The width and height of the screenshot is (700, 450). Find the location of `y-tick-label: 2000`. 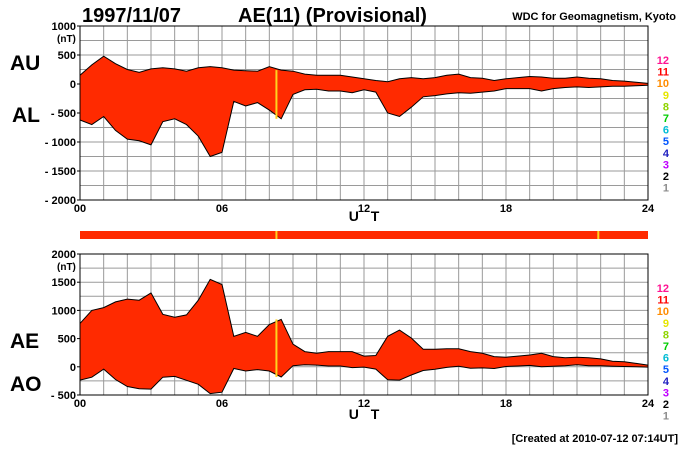

y-tick-label: 2000 is located at coordinates (64, 255).